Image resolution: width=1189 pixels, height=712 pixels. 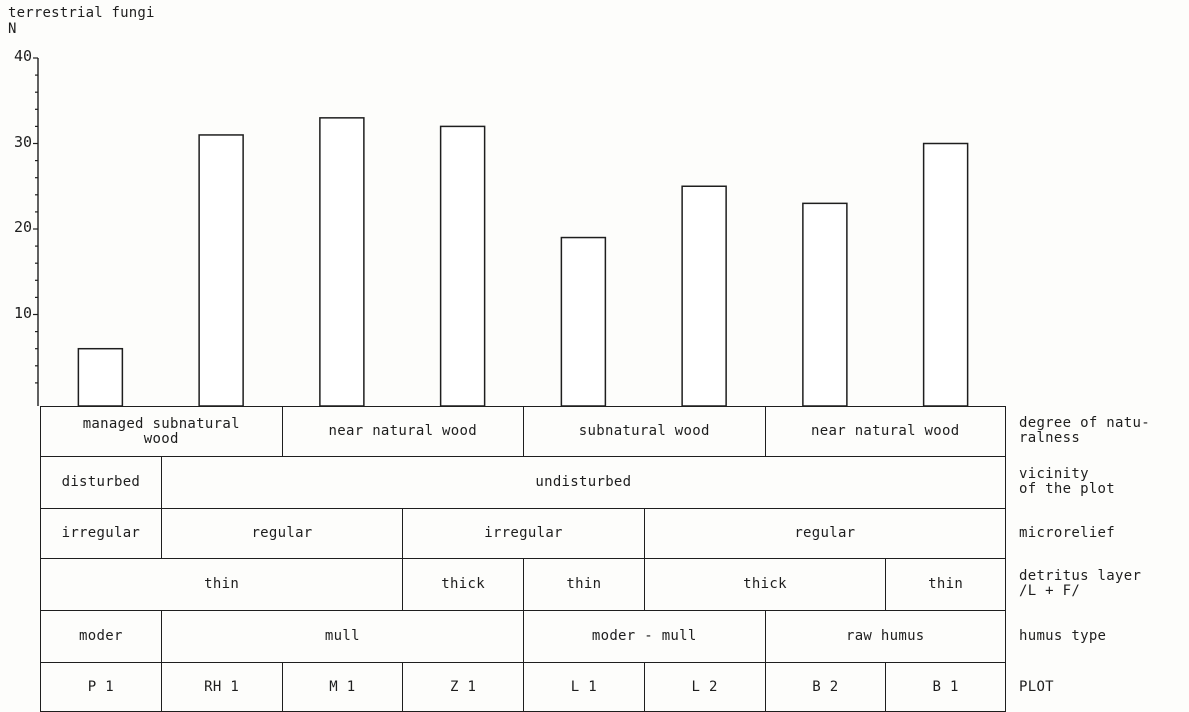 I want to click on y-axis-label: N, so click(x=12, y=29).